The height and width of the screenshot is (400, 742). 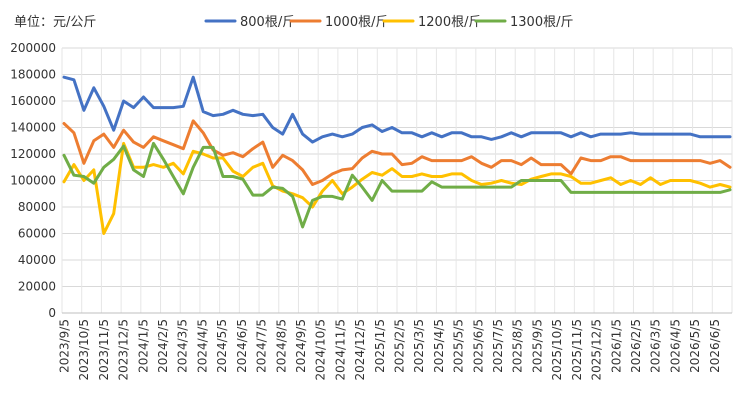 What do you see at coordinates (222, 346) in the screenshot?
I see `x-tick-label: 2024/5/5` at bounding box center [222, 346].